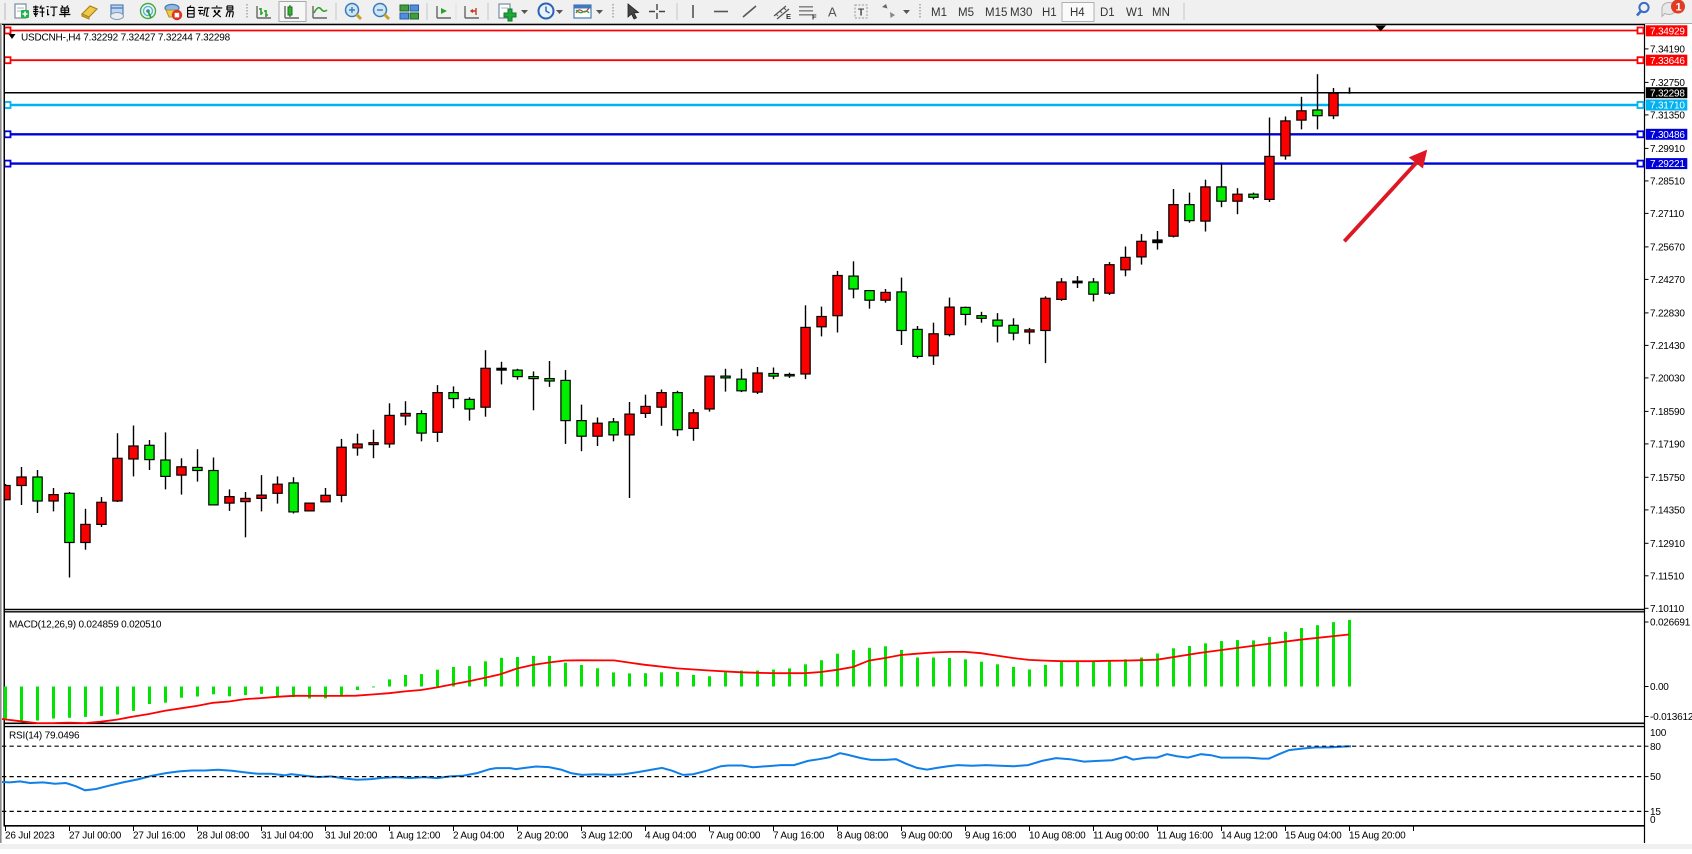  Describe the element at coordinates (1667, 248) in the screenshot. I see `svg-text: 7.25670` at that location.